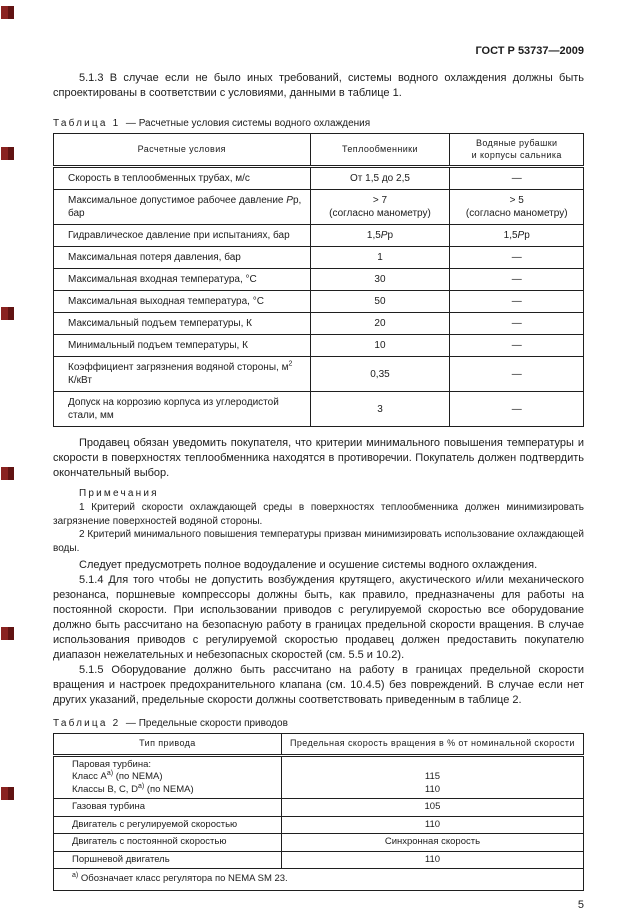  I want to click on table-cell: > 7 (согласно манометру), so click(380, 207).